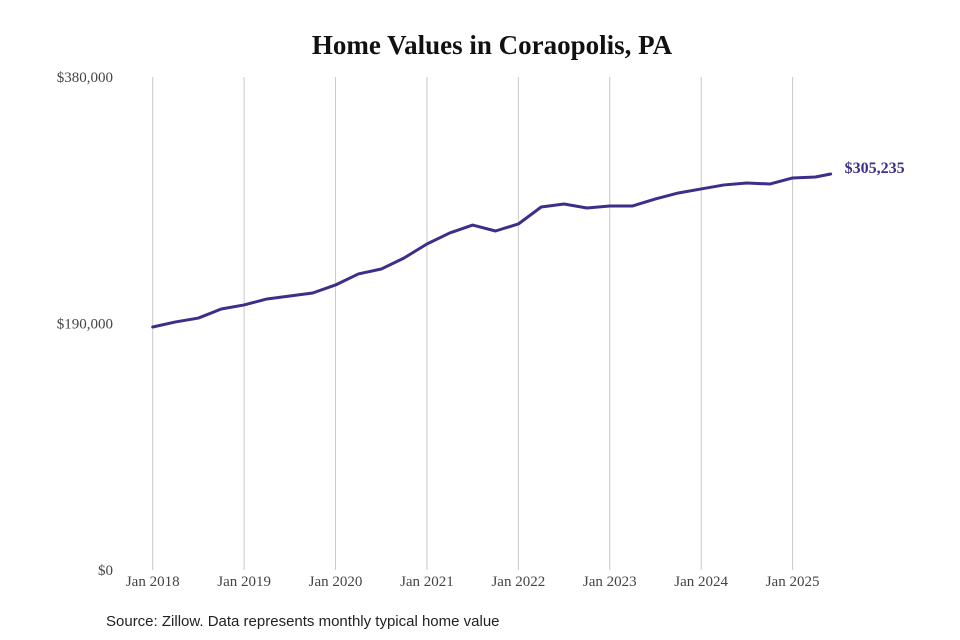  Describe the element at coordinates (875, 168) in the screenshot. I see `end-value-label: $305,235` at that location.